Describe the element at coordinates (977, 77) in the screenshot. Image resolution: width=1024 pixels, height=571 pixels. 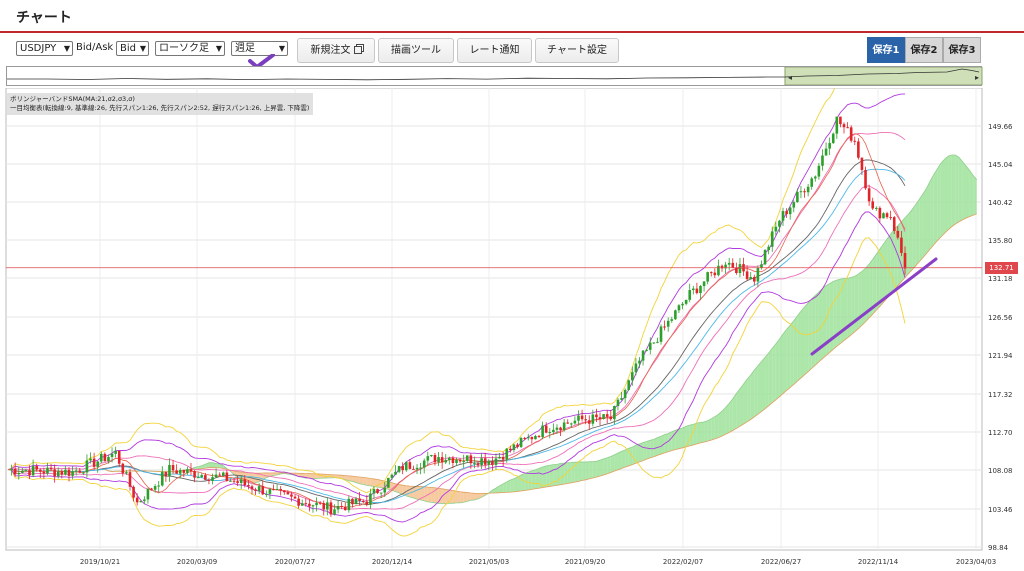
I see `navigator-right-handle-icon: ▸` at that location.